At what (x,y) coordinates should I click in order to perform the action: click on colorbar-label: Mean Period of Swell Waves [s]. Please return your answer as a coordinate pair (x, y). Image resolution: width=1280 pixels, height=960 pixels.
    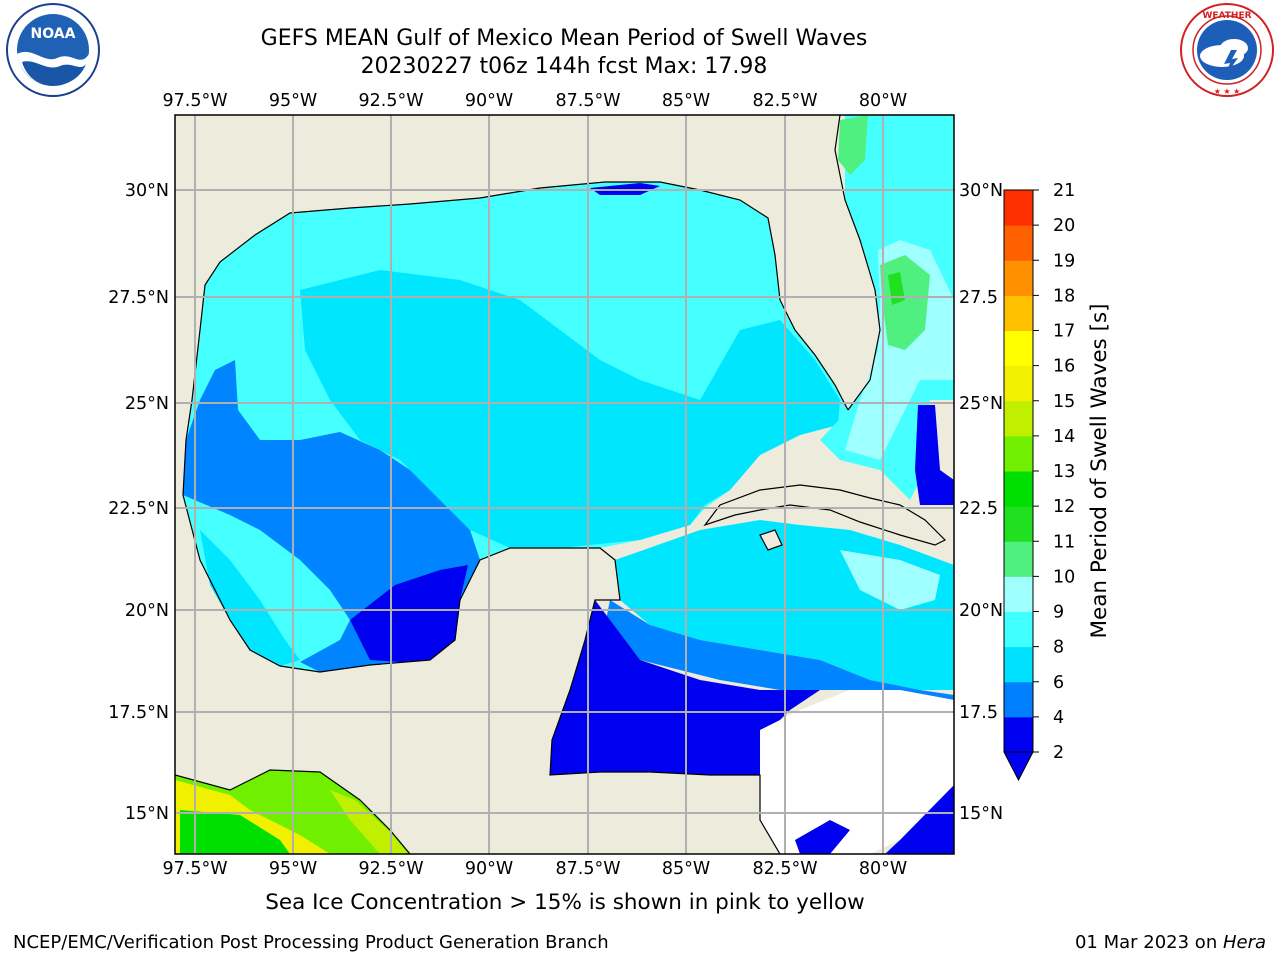
    Looking at the image, I should click on (1099, 470).